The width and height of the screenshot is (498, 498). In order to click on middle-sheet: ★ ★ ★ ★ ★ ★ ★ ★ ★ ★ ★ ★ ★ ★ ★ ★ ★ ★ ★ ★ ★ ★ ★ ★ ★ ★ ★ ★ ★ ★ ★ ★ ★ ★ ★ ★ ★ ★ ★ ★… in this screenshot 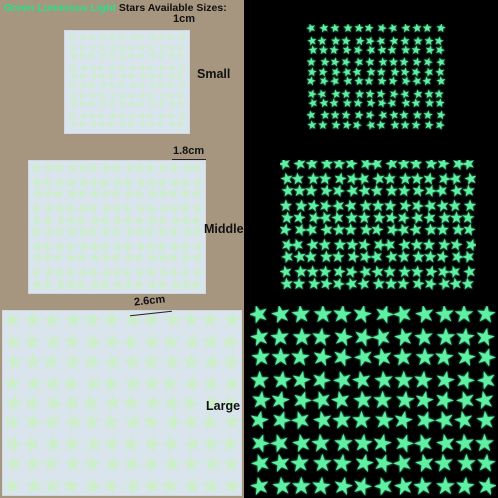, I will do `click(117, 227)`.